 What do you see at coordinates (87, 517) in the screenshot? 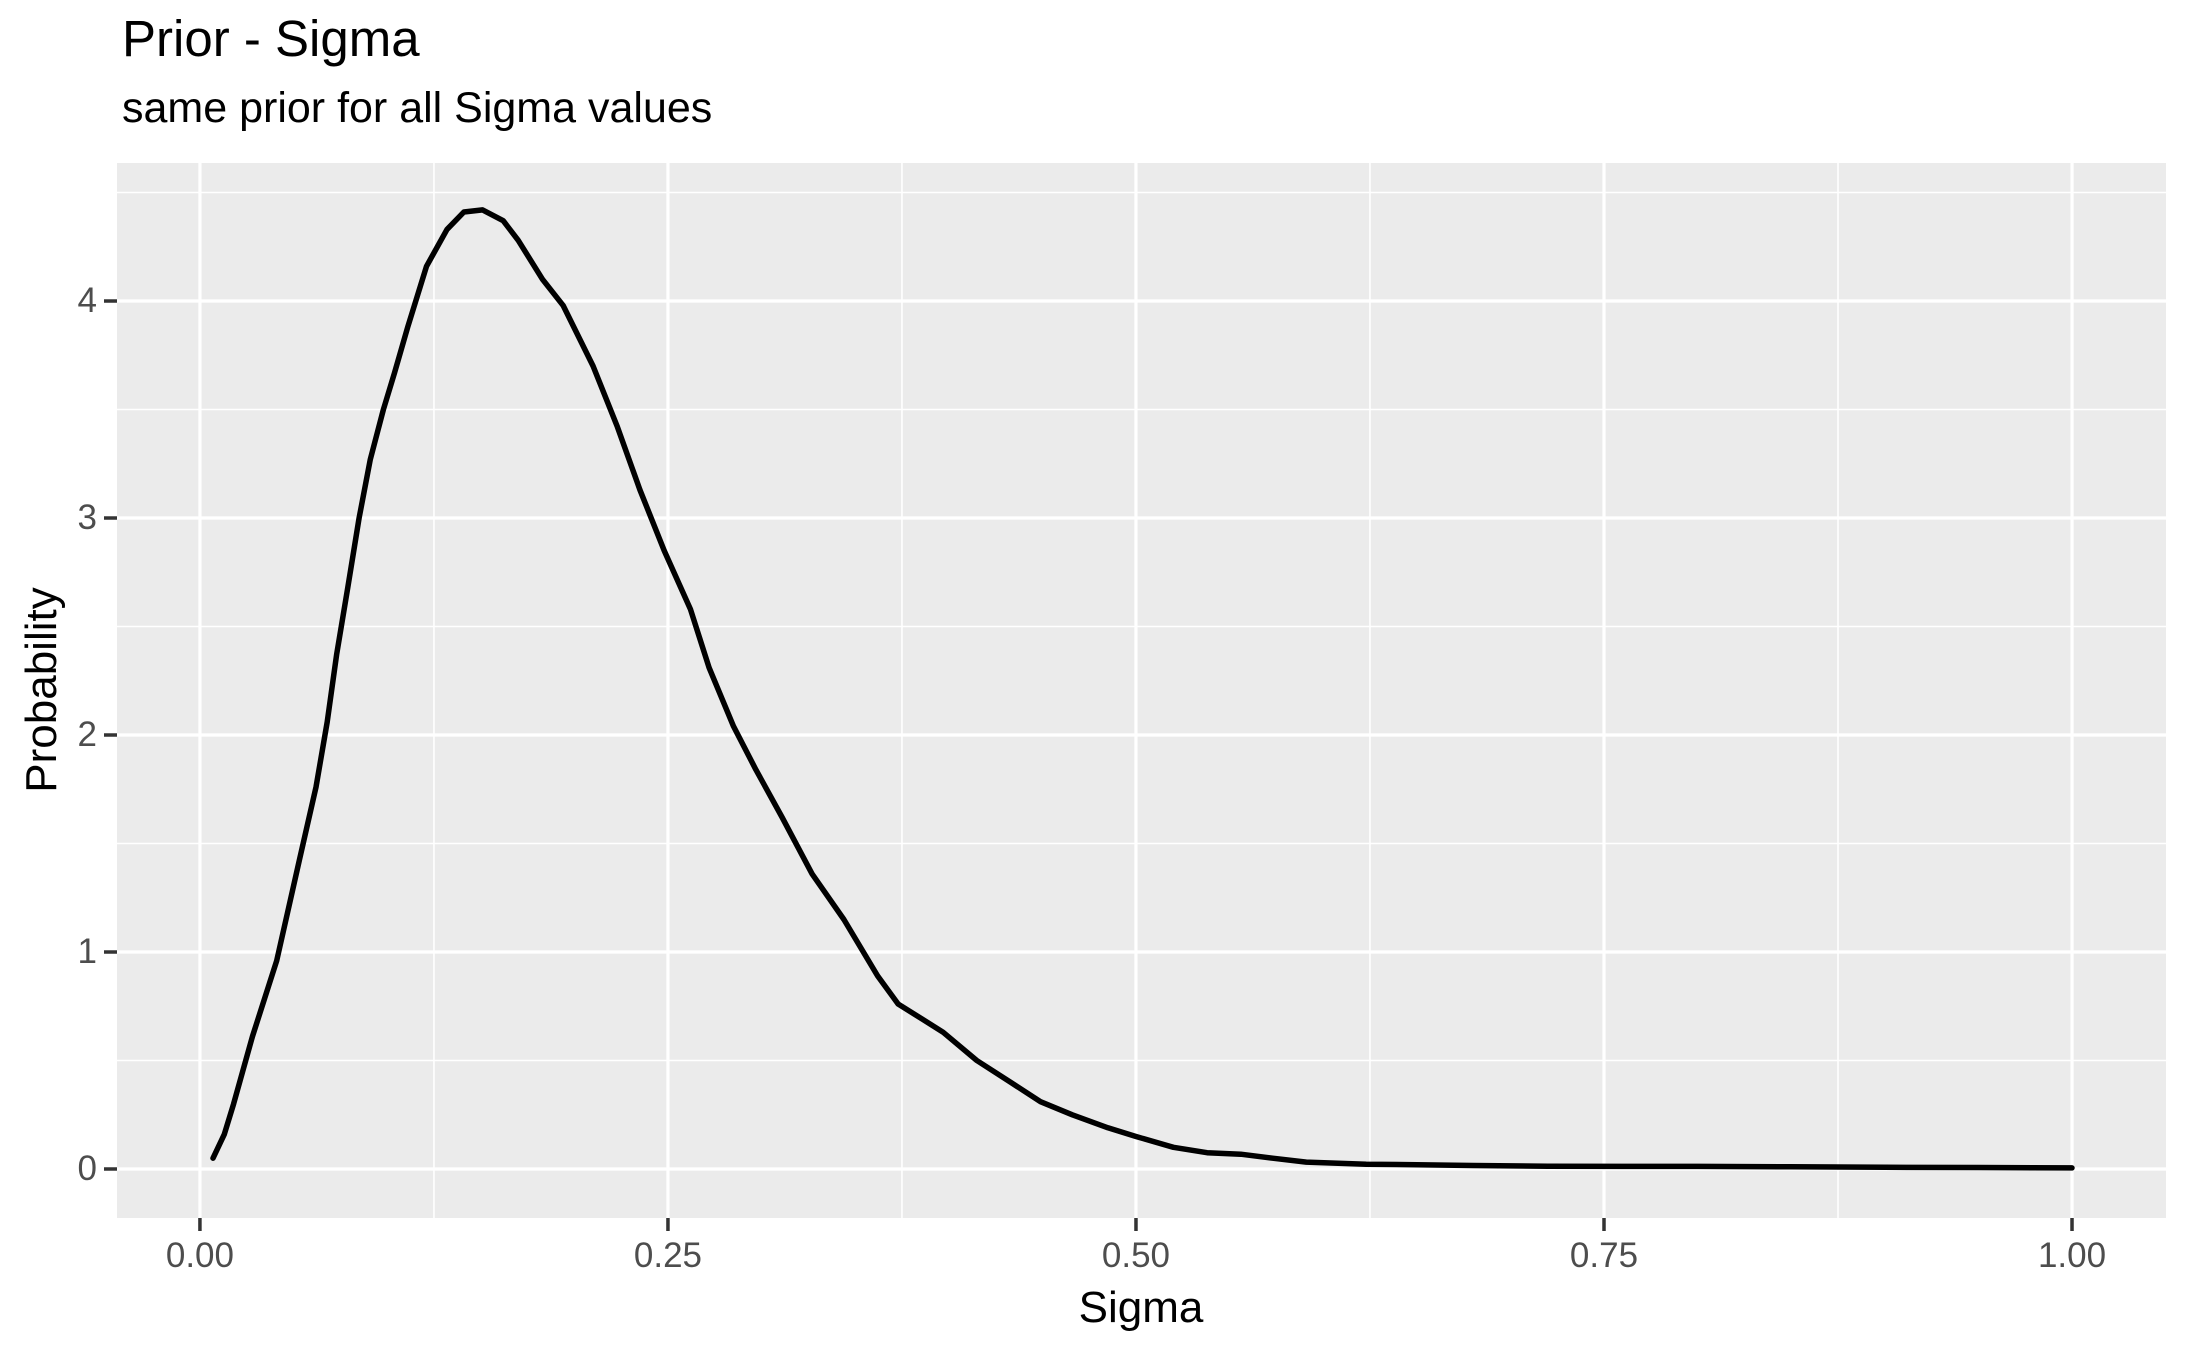
I see `y-tick-label: 3` at bounding box center [87, 517].